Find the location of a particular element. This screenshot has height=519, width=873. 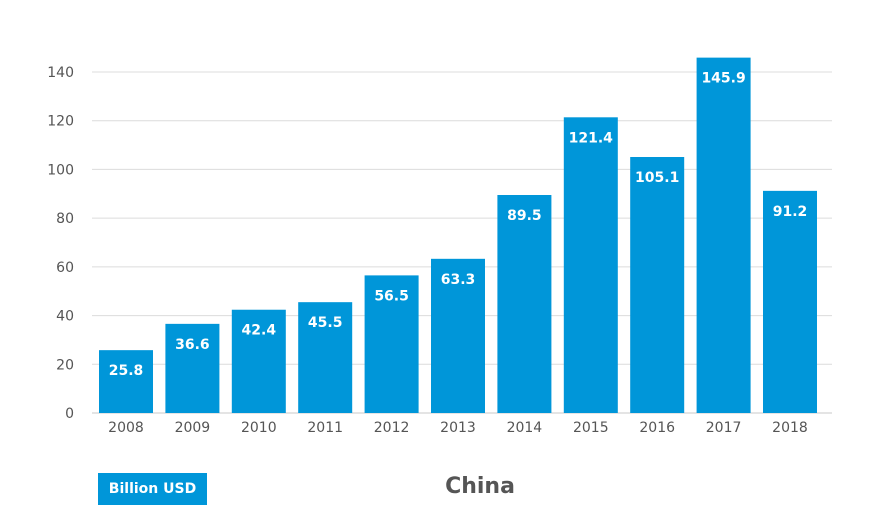

y-tick-label: 20 is located at coordinates (65, 365).